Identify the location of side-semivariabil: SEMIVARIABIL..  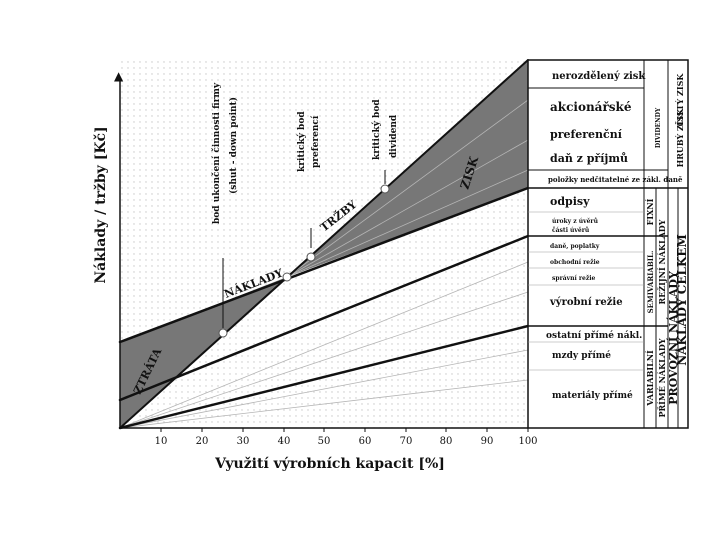
(650, 282).